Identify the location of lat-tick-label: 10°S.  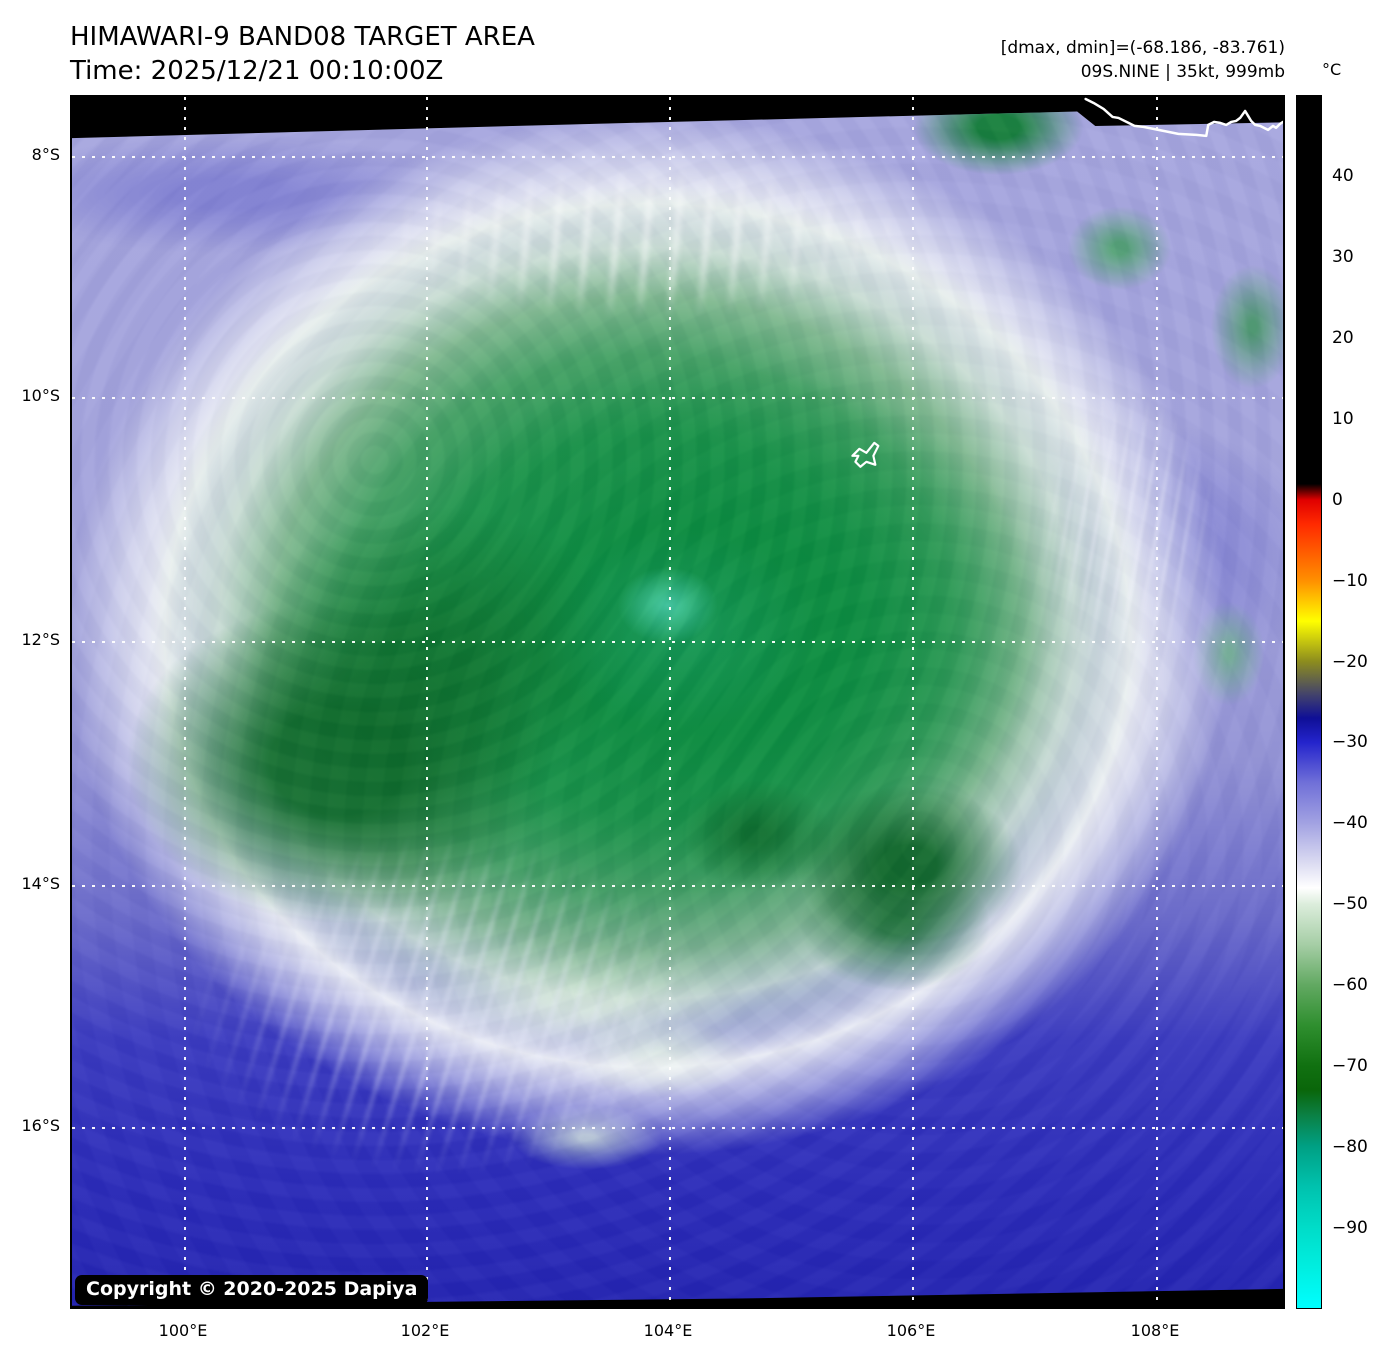
(40, 395).